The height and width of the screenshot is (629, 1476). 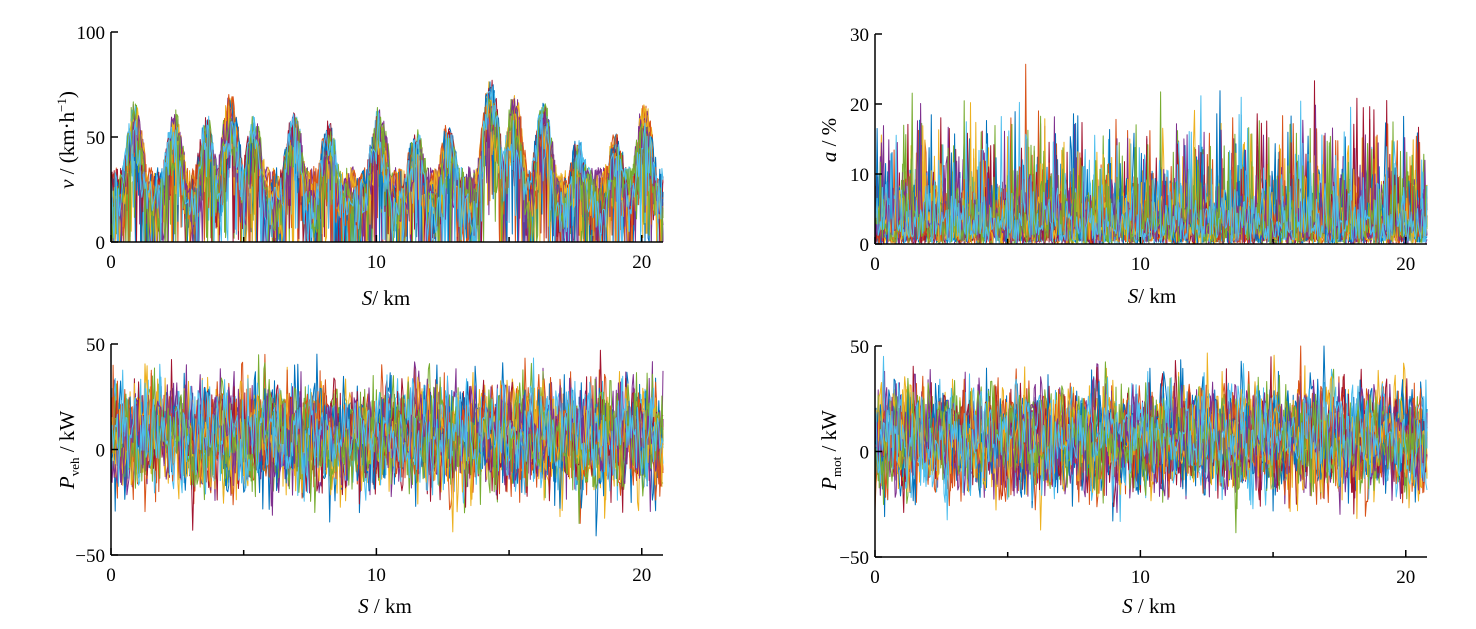 What do you see at coordinates (830, 450) in the screenshot?
I see `motor-power-ylabel: Pmot / kW` at bounding box center [830, 450].